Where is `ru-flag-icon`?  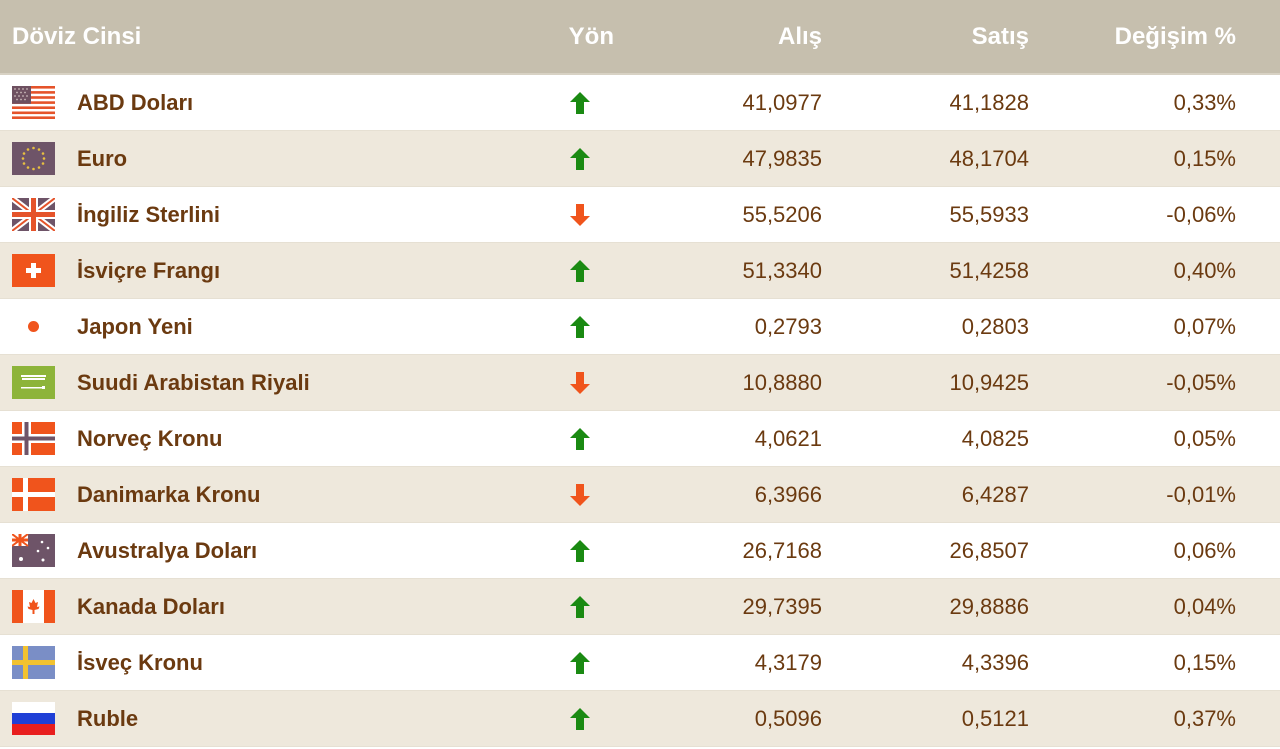 ru-flag-icon is located at coordinates (33, 718).